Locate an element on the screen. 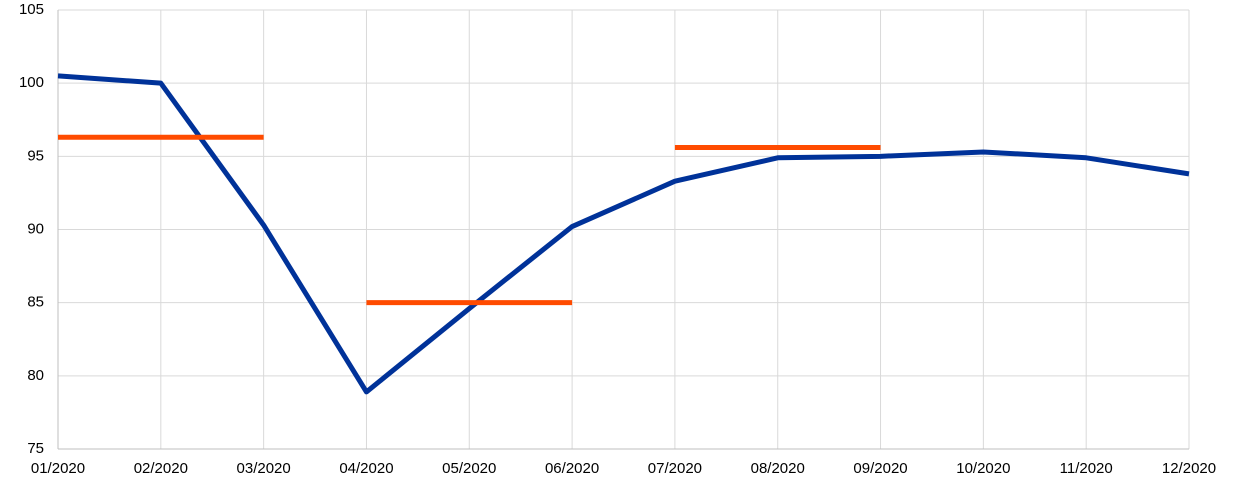 This screenshot has height=485, width=1240. y-tick-label: 105 is located at coordinates (31, 9).